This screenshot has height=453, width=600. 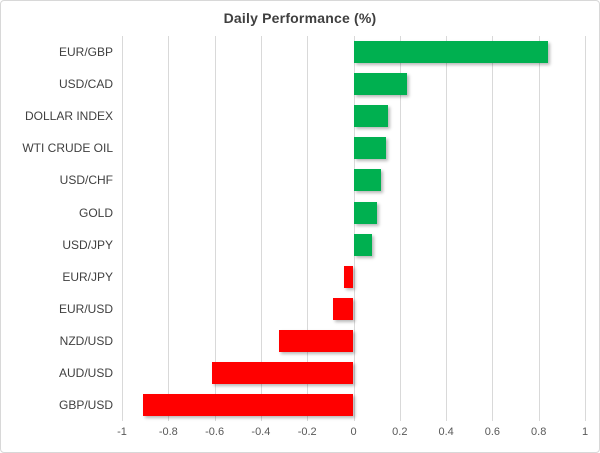 I want to click on x-tick-label: 0.2, so click(x=400, y=432).